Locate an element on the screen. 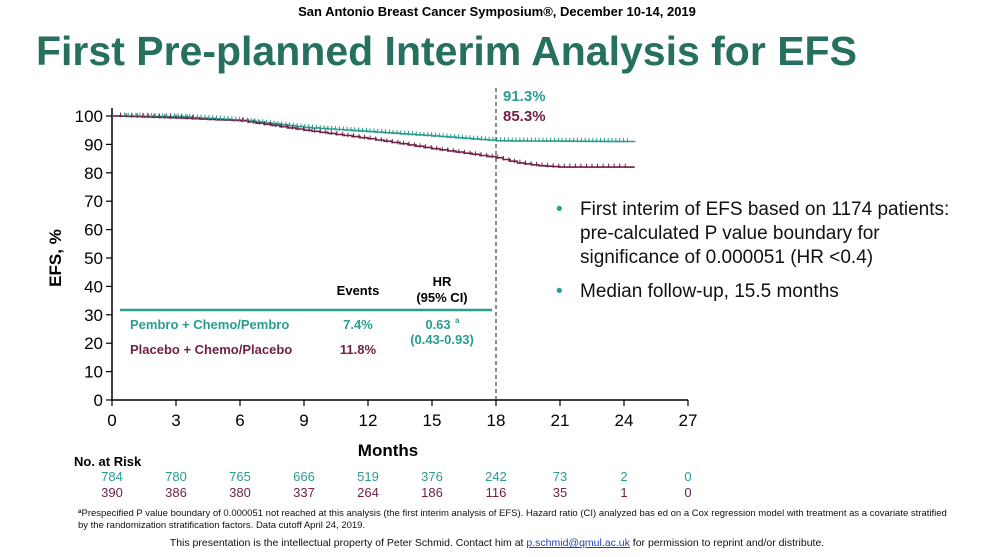  x-tick-label: 24 is located at coordinates (624, 420).